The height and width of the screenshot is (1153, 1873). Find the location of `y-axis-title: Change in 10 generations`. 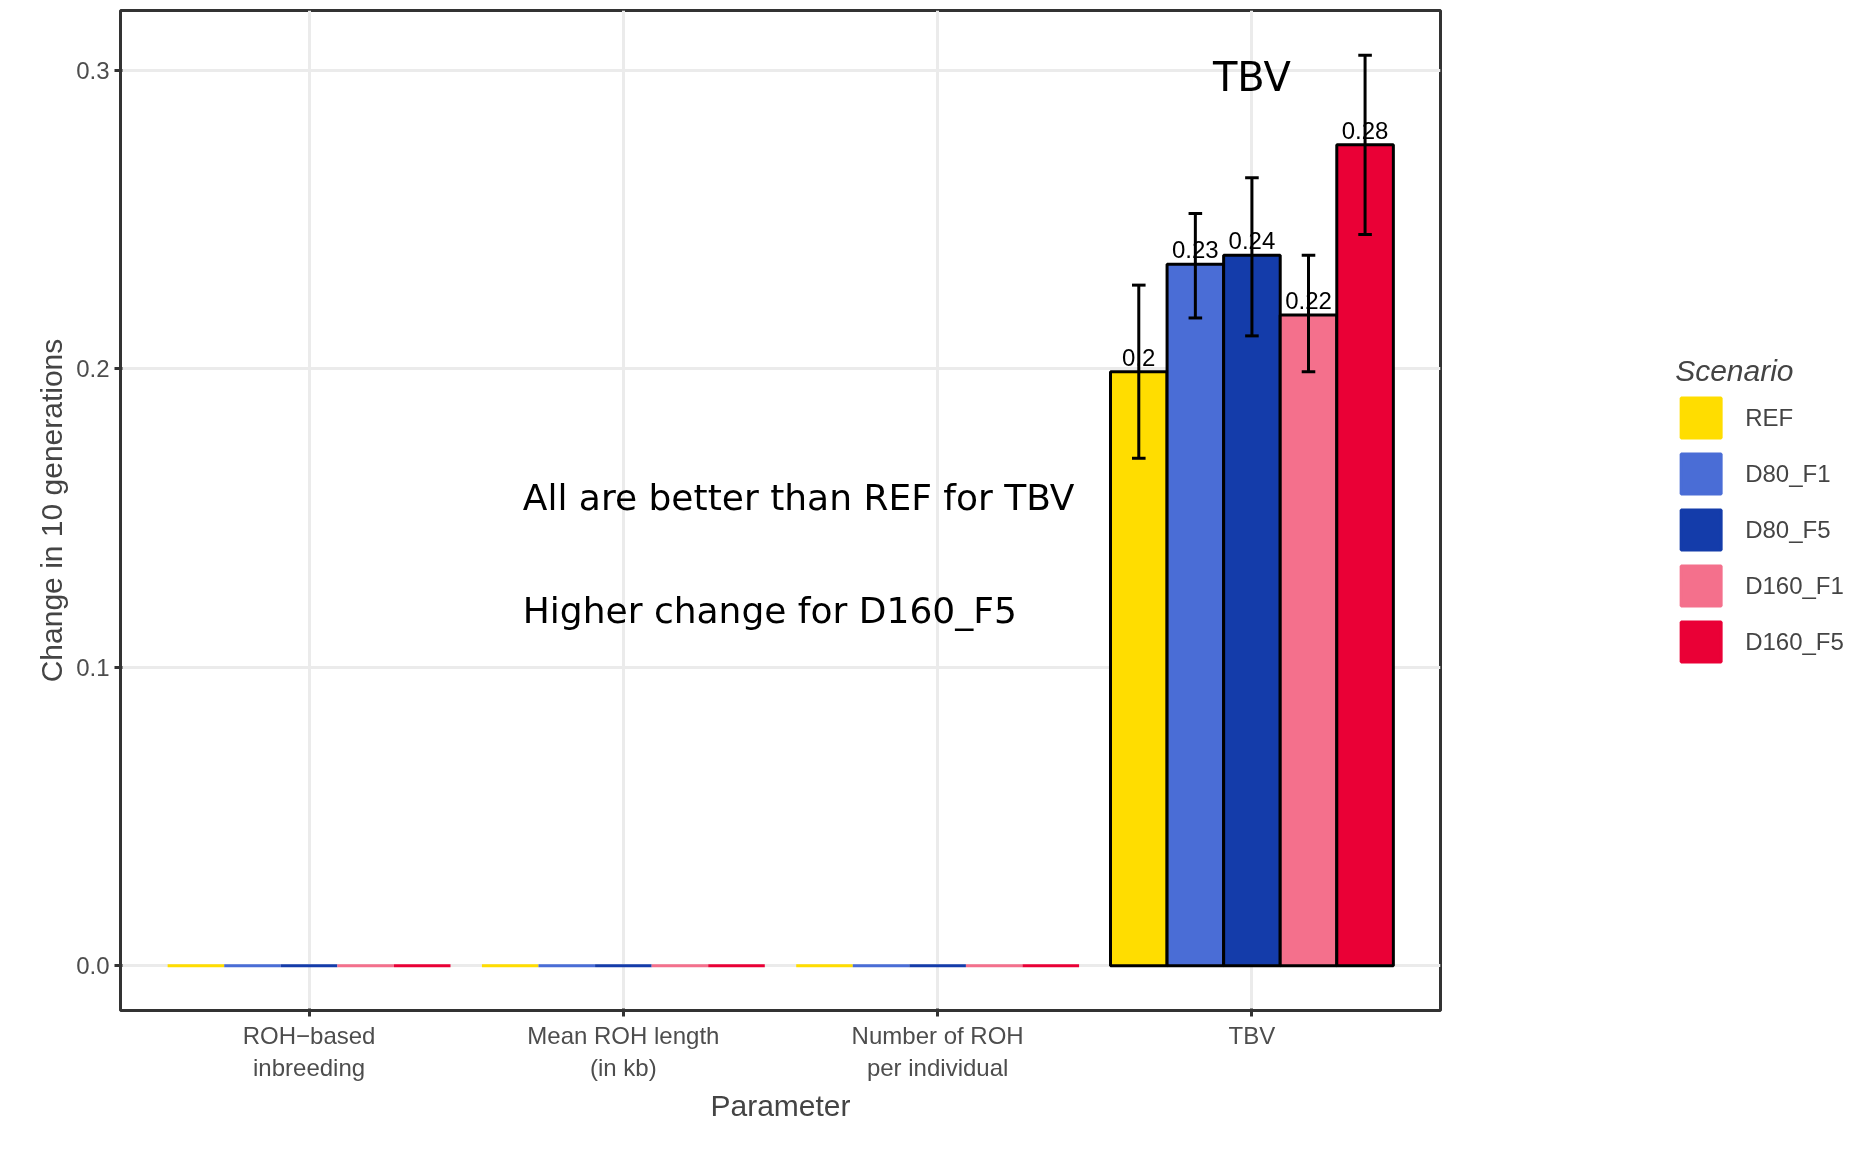

y-axis-title: Change in 10 generations is located at coordinates (52, 510).